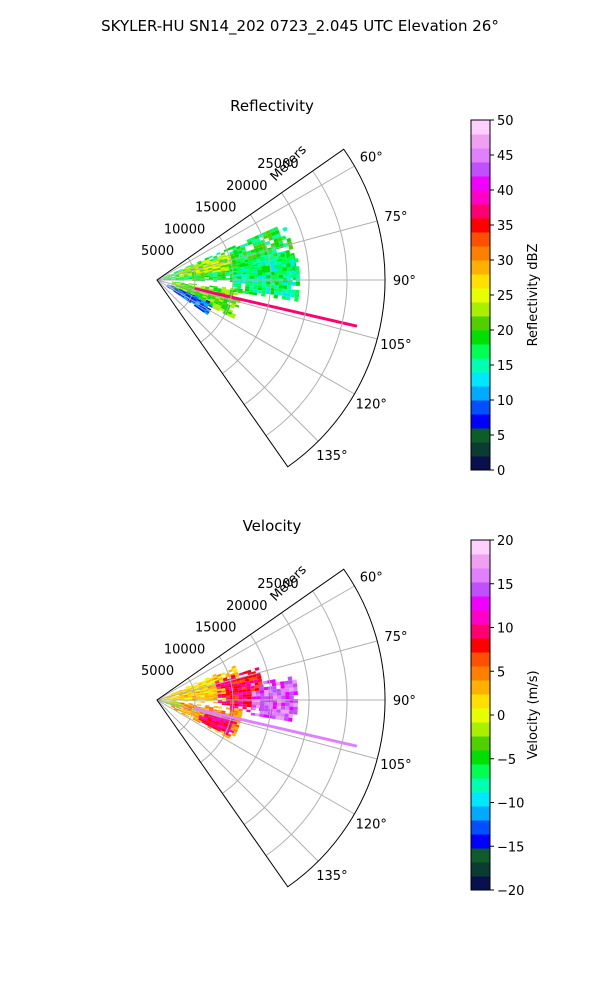 This screenshot has height=1000, width=600. I want to click on azimuth-tick-label: 75°, so click(395, 217).